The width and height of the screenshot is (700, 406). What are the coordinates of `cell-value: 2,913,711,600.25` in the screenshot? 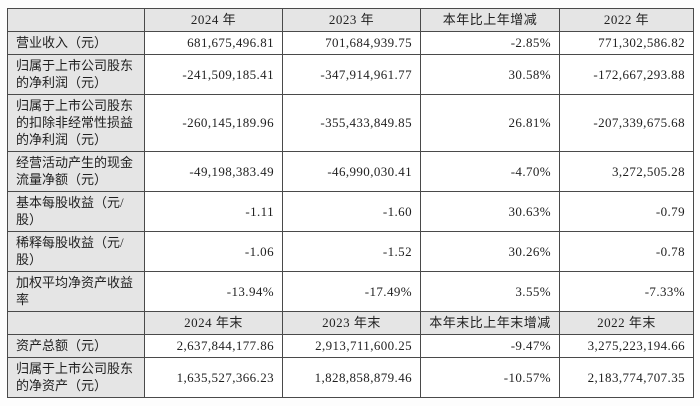 It's located at (351, 346).